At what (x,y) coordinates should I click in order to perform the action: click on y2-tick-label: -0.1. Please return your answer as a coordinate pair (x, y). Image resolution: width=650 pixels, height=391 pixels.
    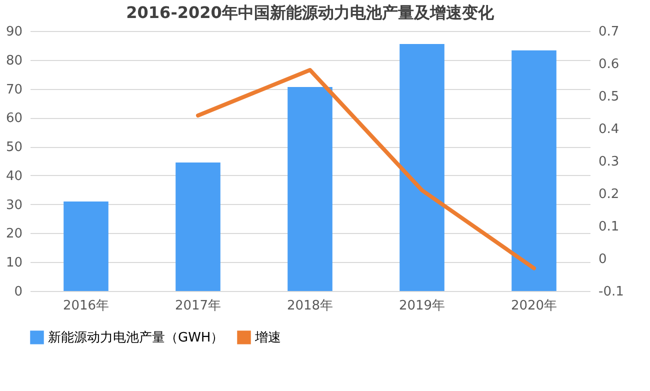
    Looking at the image, I should click on (611, 292).